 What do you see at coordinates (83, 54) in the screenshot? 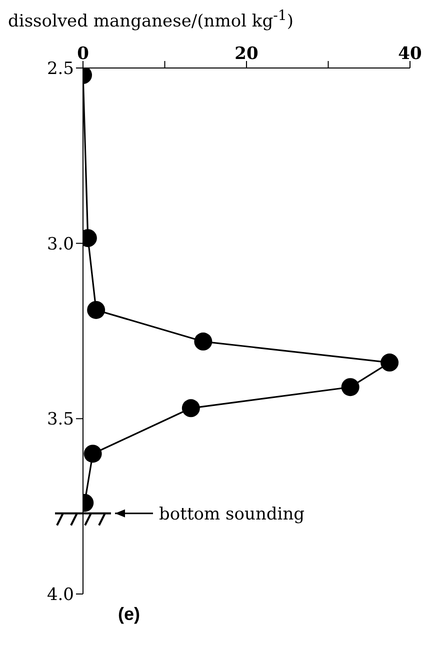
I see `x-tick-label: 0` at bounding box center [83, 54].